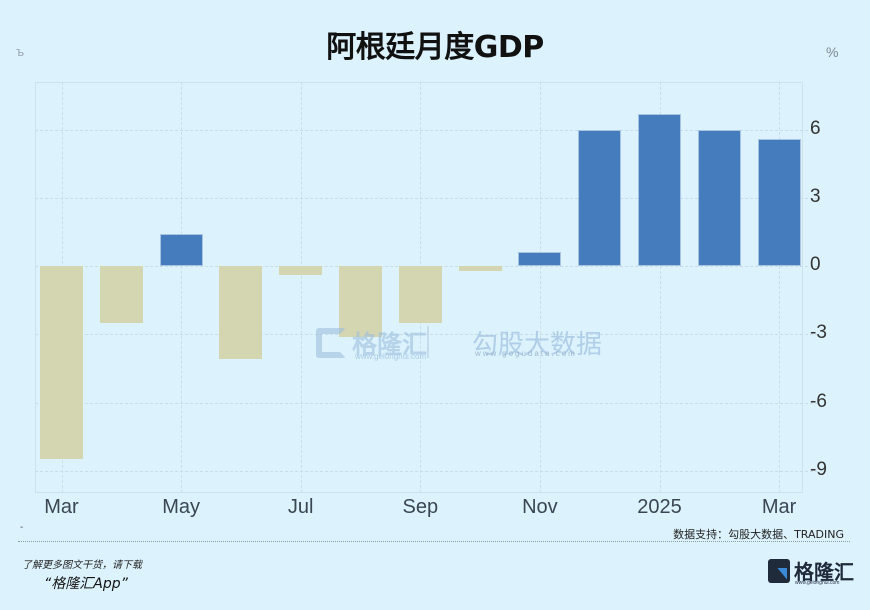  I want to click on watermark-brand: 格隆汇, so click(371, 343).